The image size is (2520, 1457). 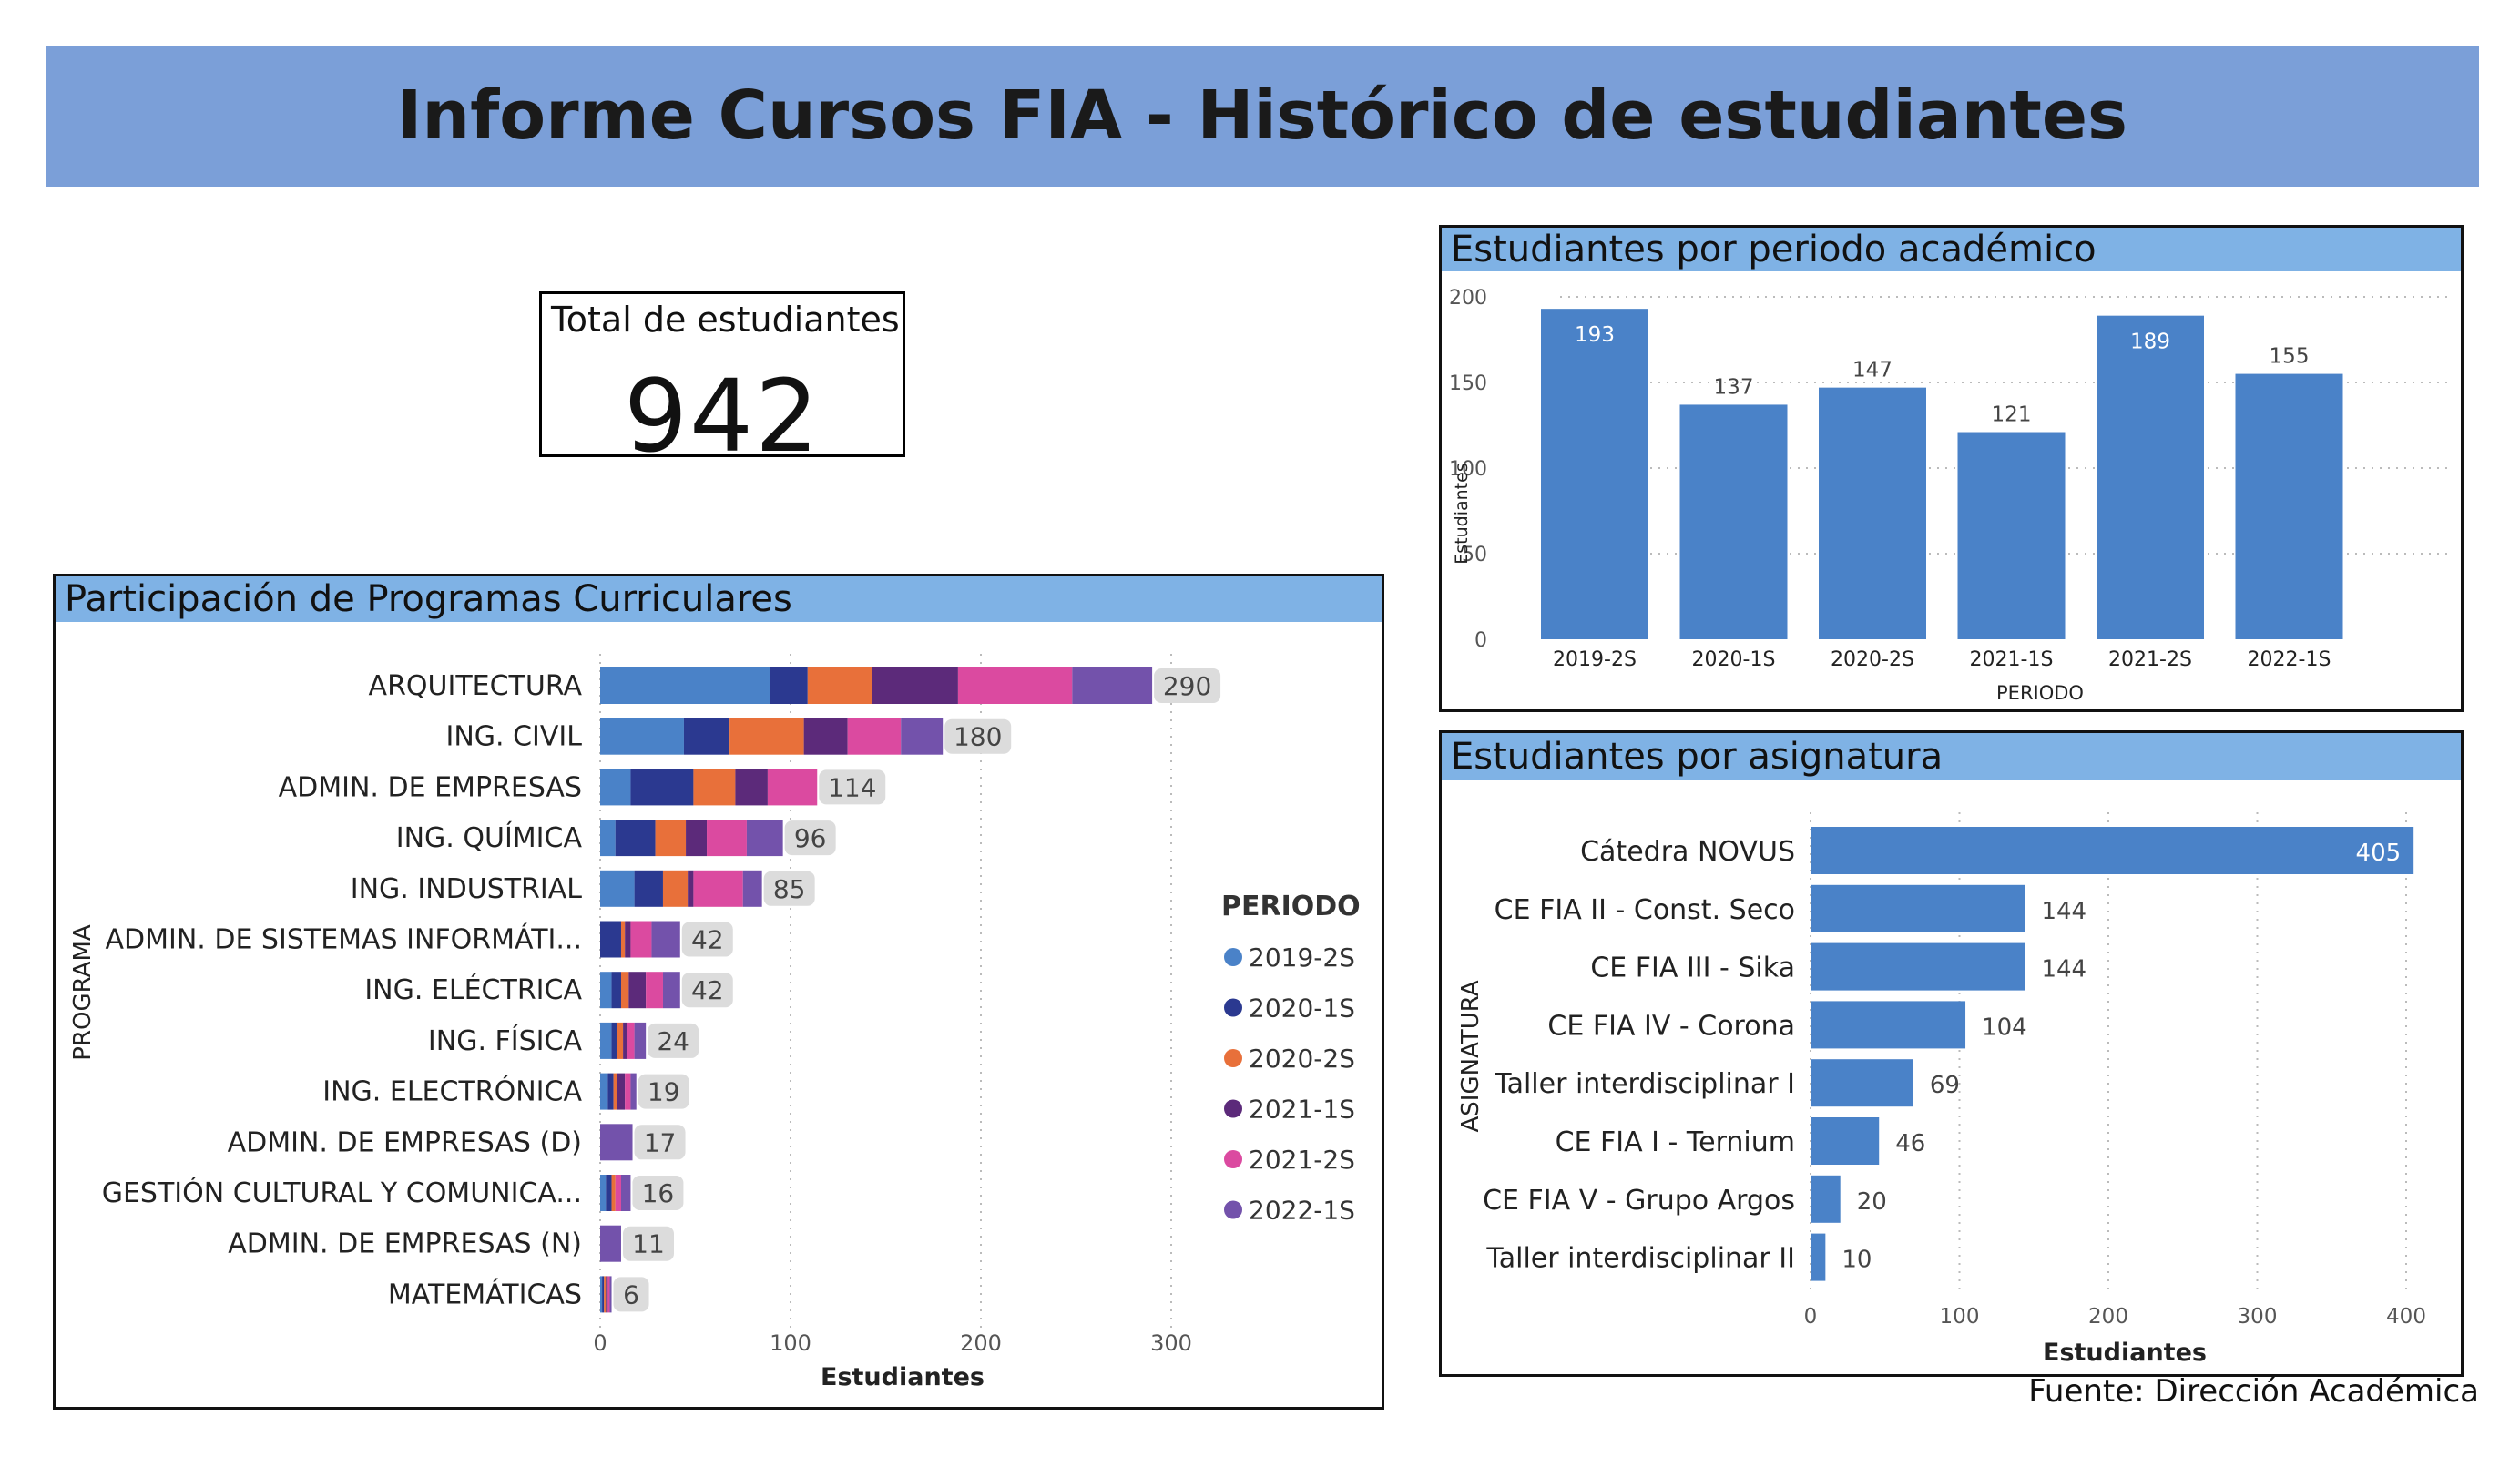 What do you see at coordinates (722, 416) in the screenshot?
I see `kpi-value: 942` at bounding box center [722, 416].